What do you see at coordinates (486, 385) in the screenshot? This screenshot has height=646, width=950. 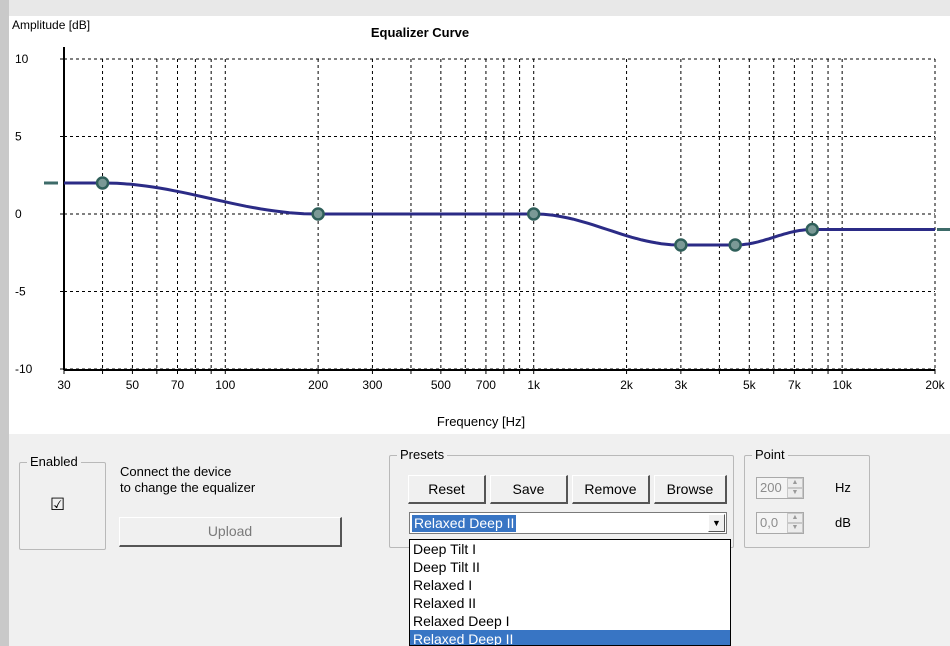 I see `x-tick-label: 700` at bounding box center [486, 385].